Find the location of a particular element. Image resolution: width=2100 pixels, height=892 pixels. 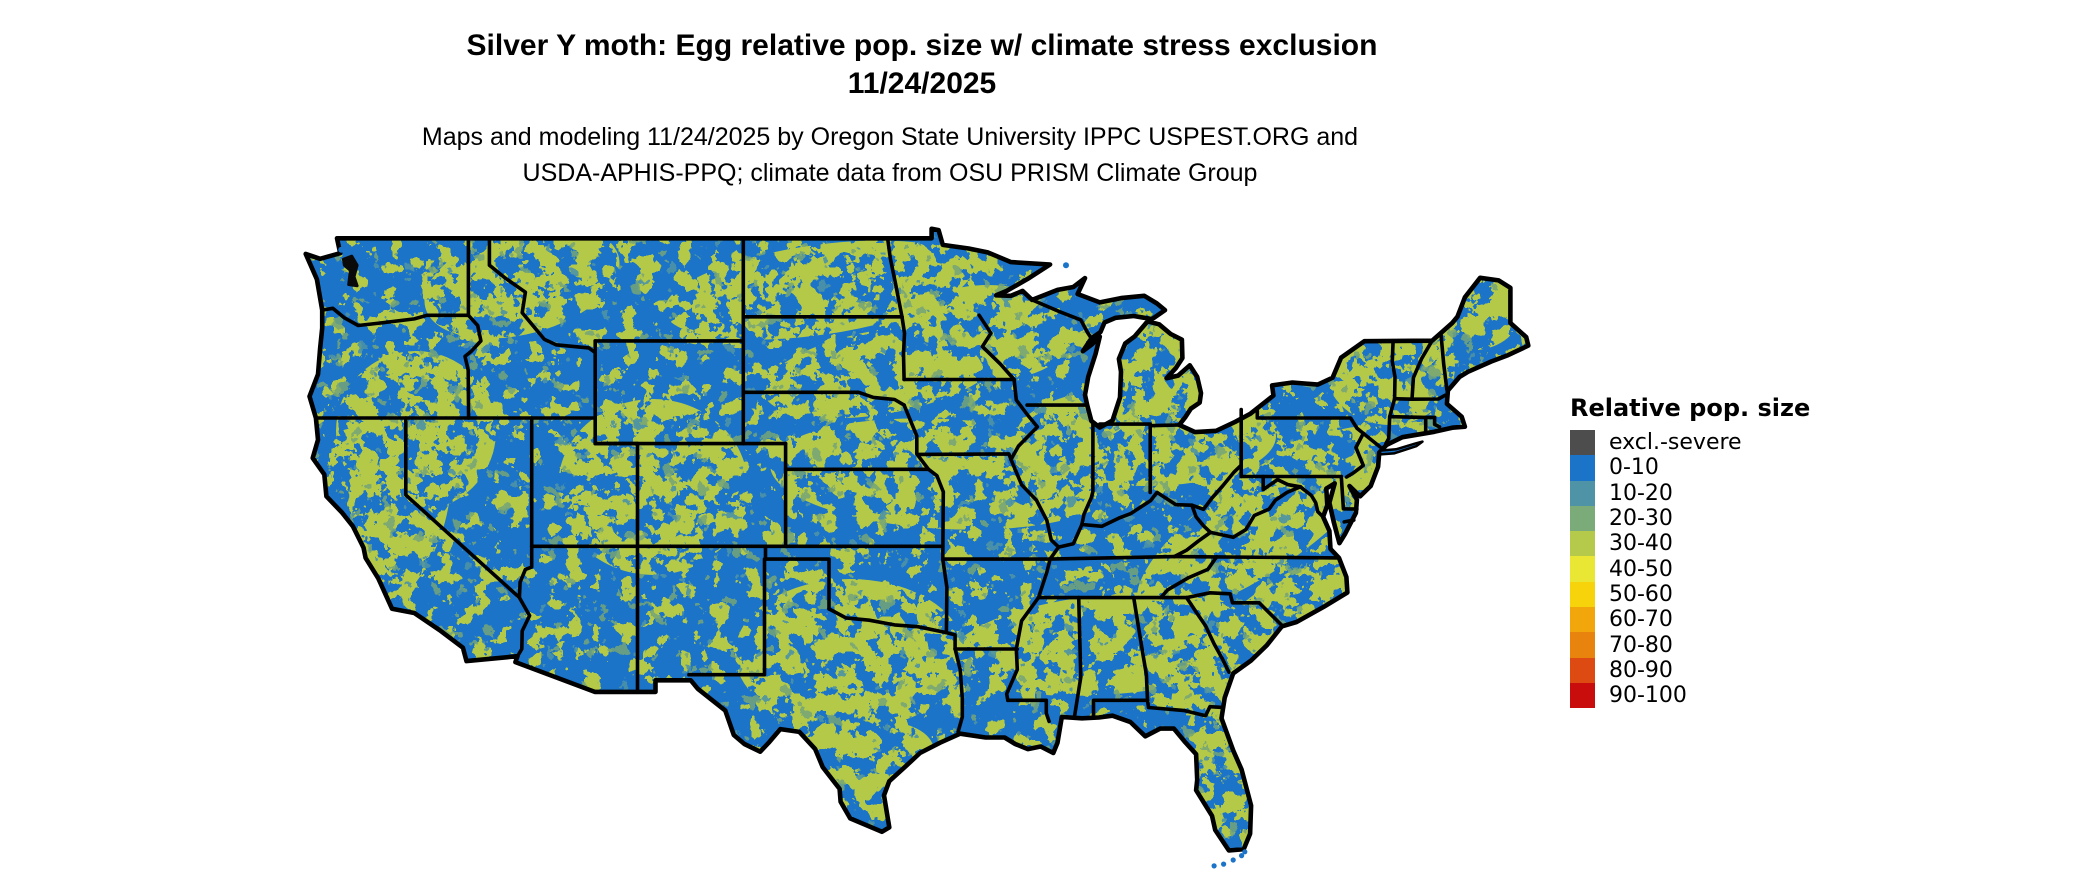

legend-label: 0-10 is located at coordinates (1634, 468).